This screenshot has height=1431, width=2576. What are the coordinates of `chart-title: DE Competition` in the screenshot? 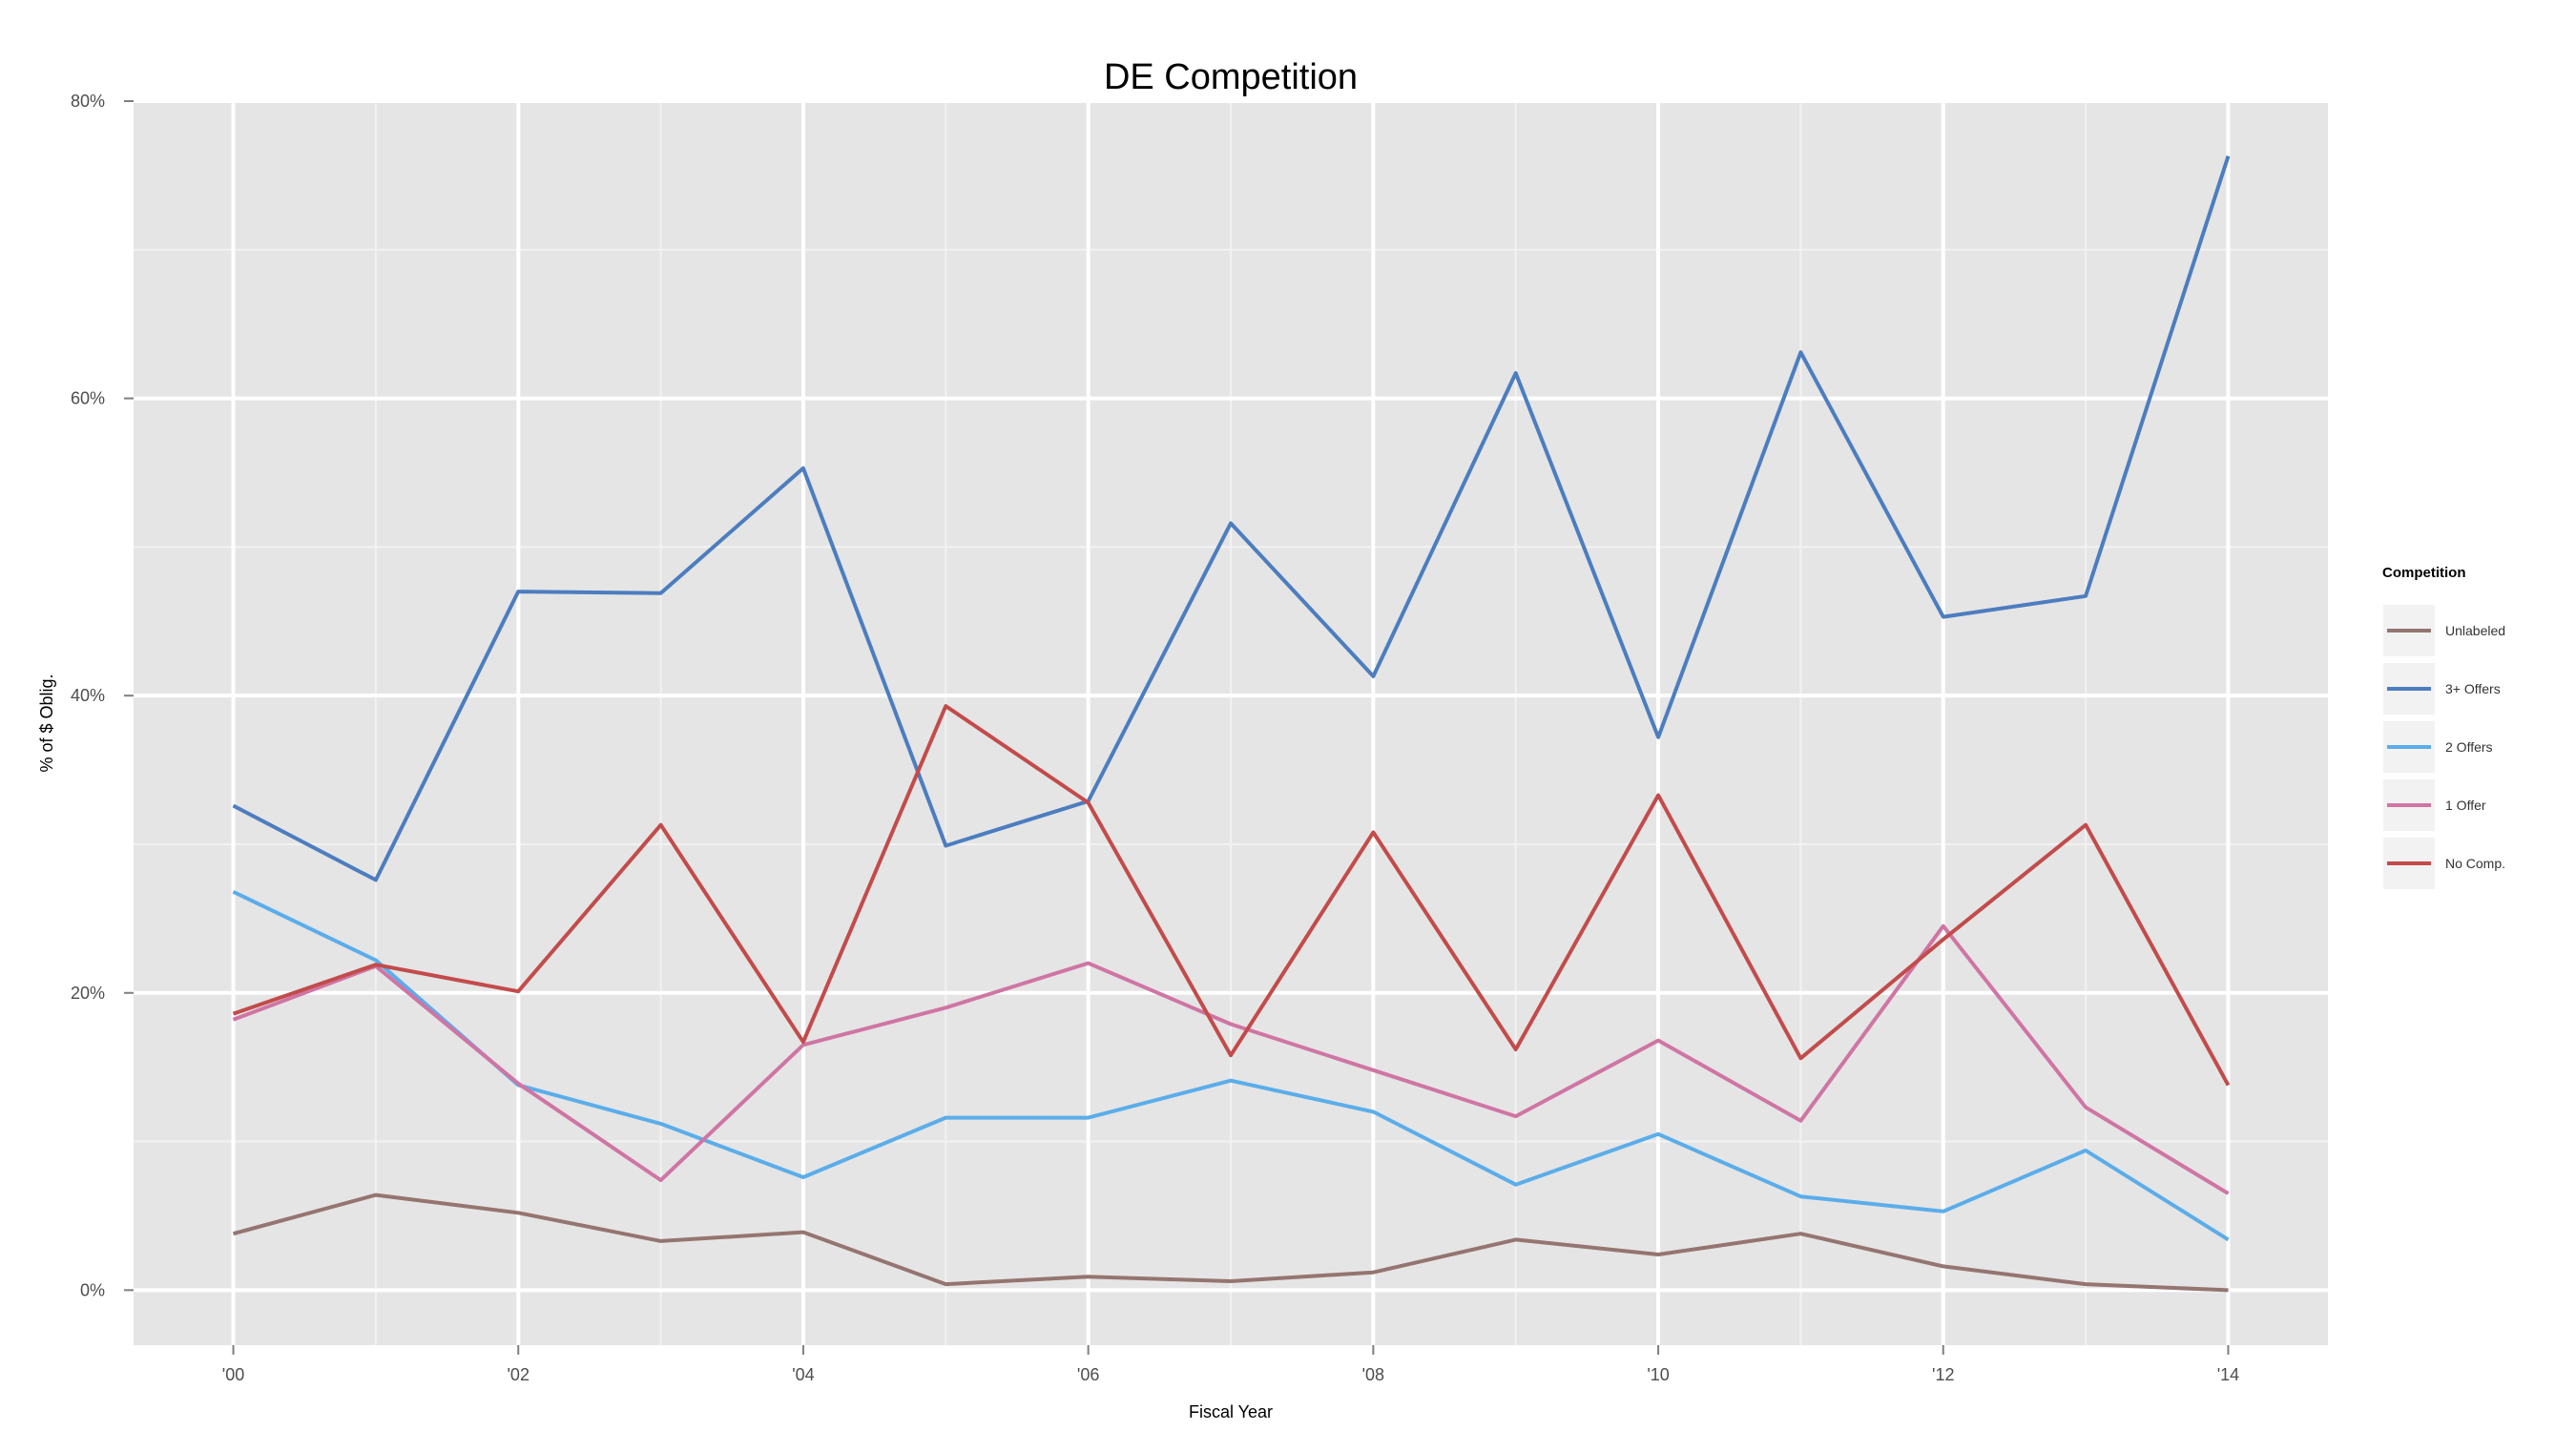 It's located at (1231, 77).